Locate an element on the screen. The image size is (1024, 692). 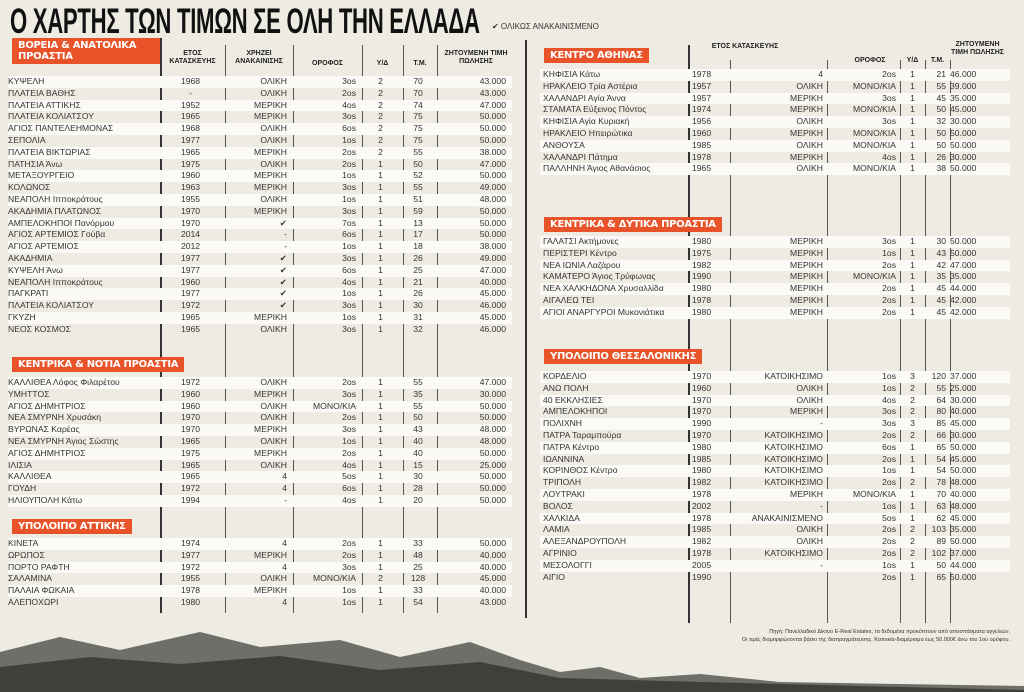
cell-year: 1960 is located at coordinates (702, 387).